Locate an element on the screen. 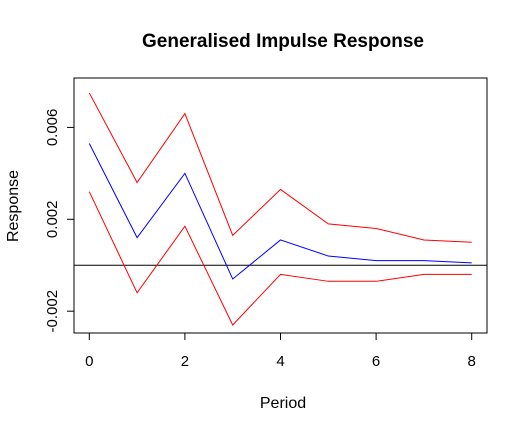  y-tick-label: 0.002 is located at coordinates (52, 220).